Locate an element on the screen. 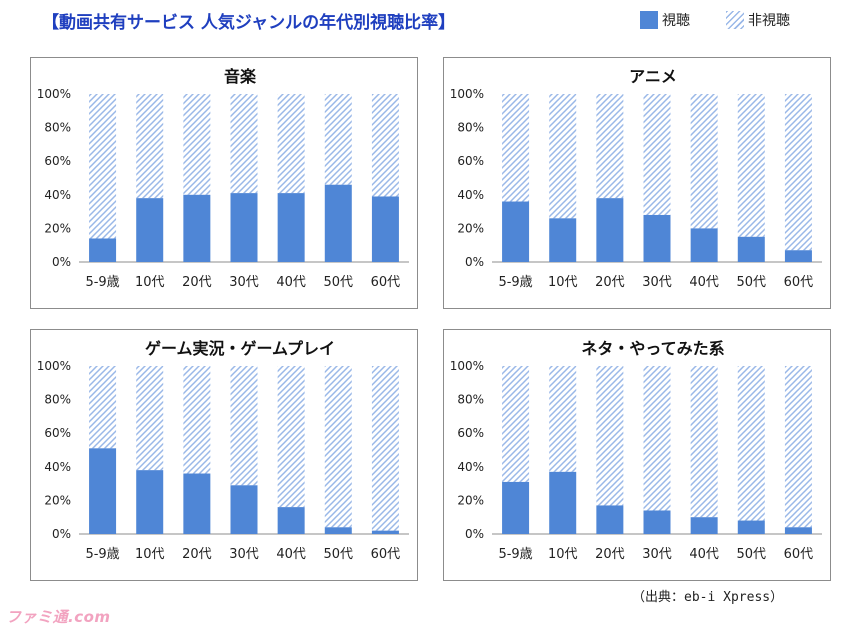 Image resolution: width=856 pixels, height=628 pixels. source-note: （出典：eb-i Xpress） is located at coordinates (708, 597).